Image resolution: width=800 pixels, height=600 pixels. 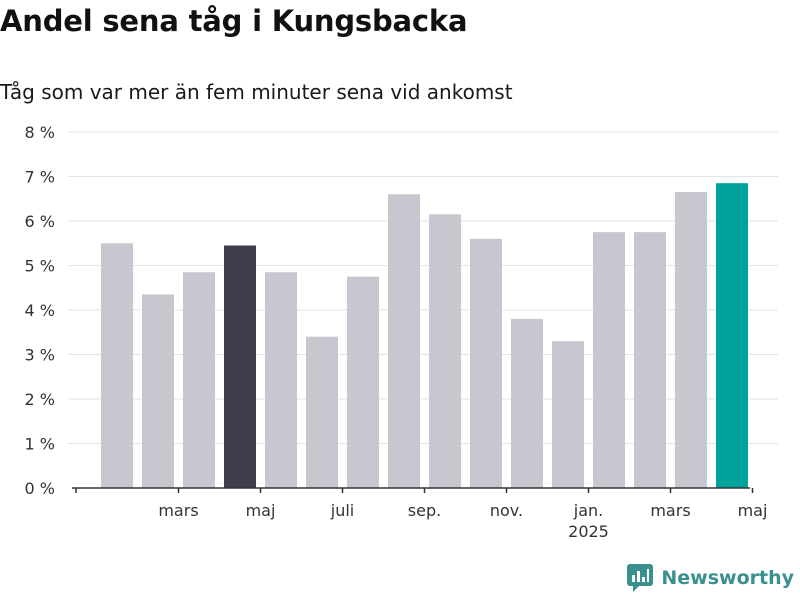 I want to click on brand-name: Newsworthy, so click(x=727, y=578).